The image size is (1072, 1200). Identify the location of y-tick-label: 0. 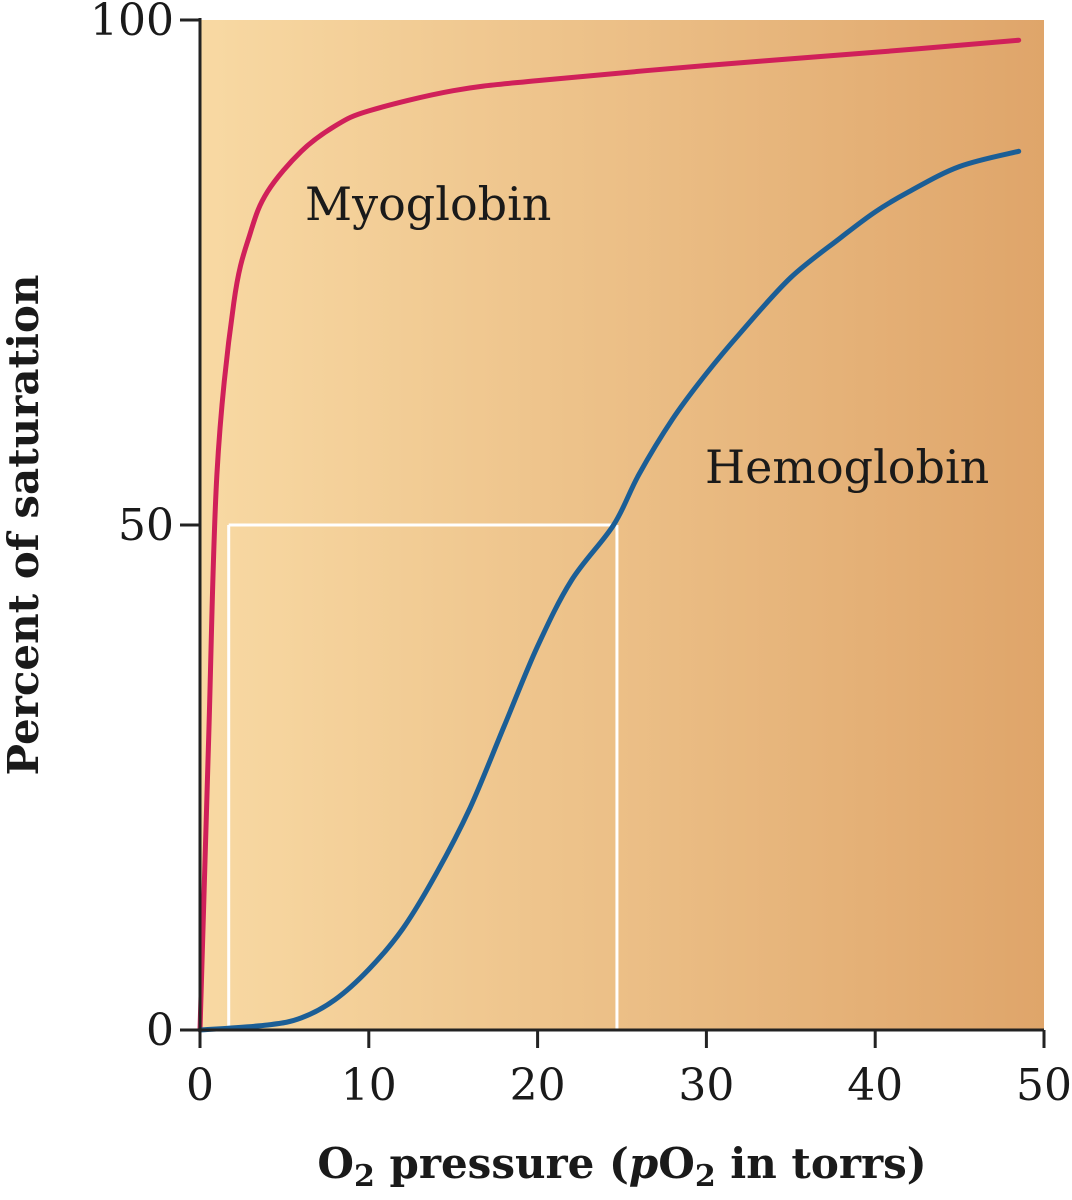
(160, 1030).